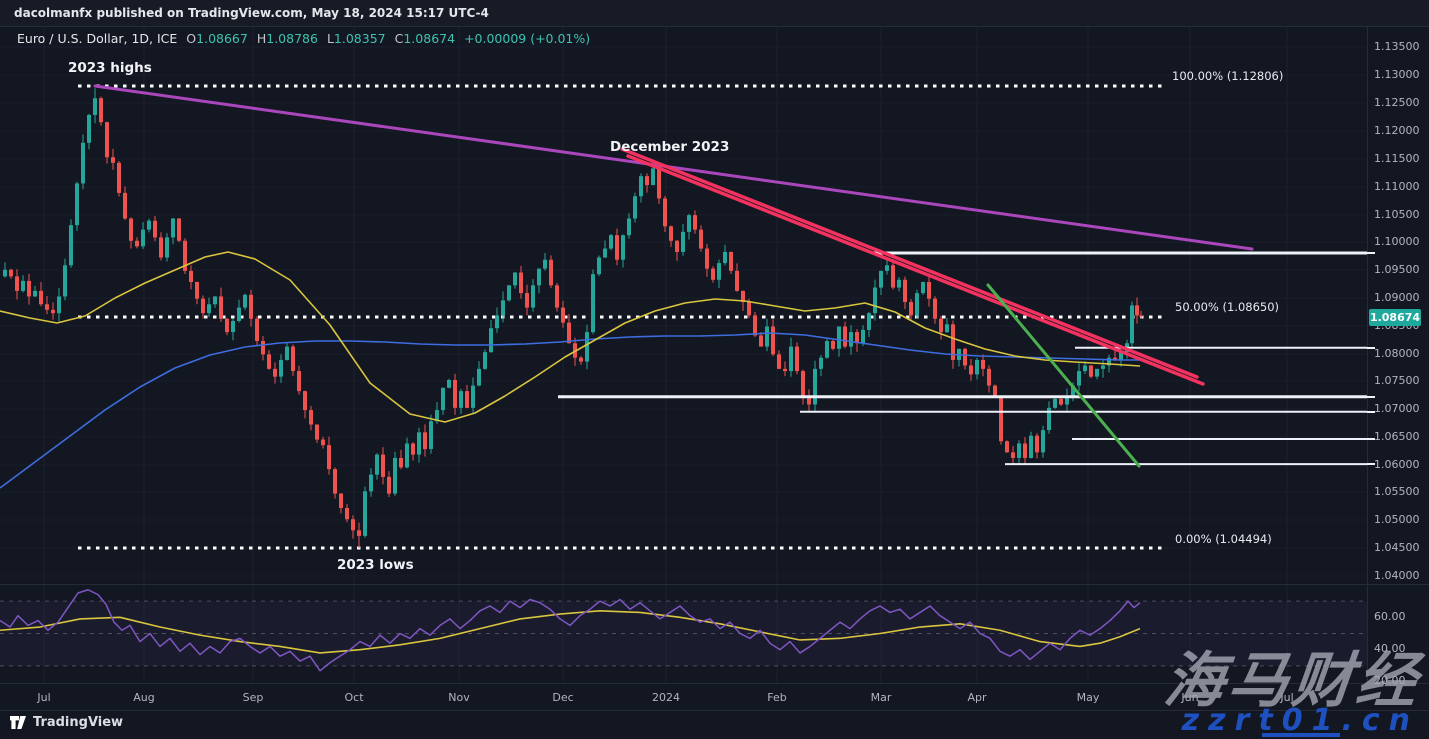 This screenshot has width=1429, height=739. What do you see at coordinates (909, 263) in the screenshot?
I see `falling-channel-upper-trendline` at bounding box center [909, 263].